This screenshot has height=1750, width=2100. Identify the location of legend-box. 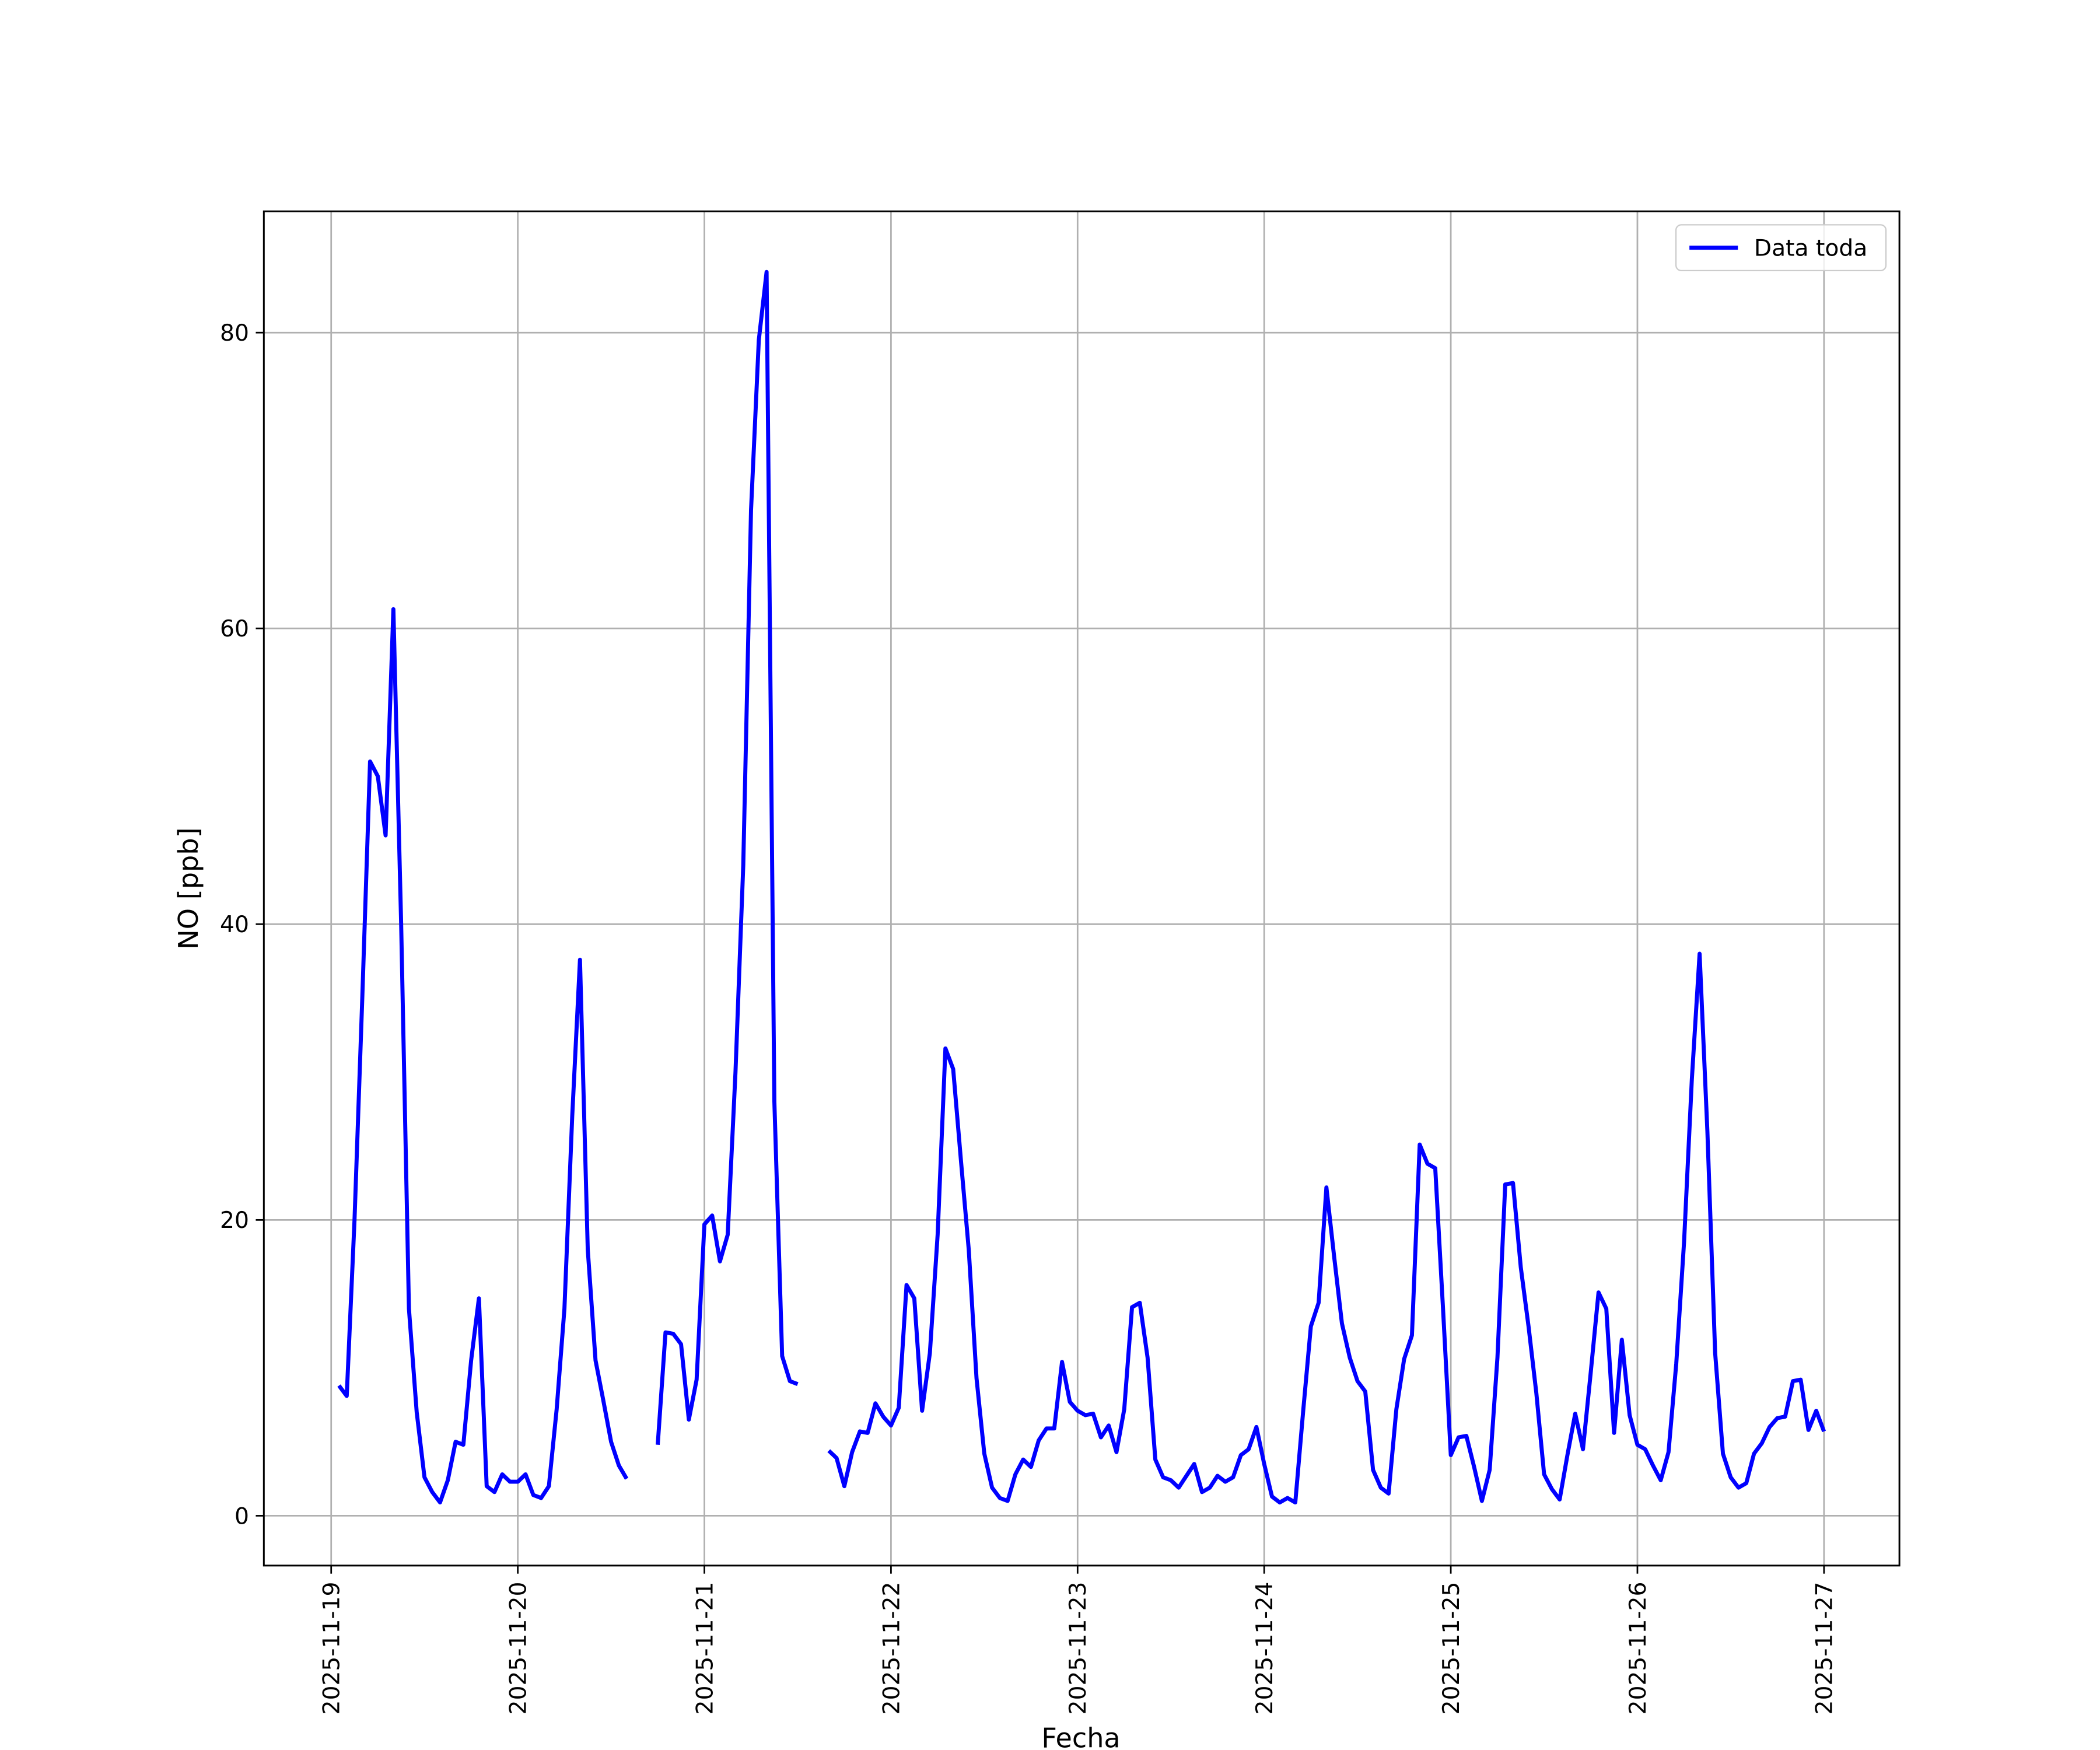
(1781, 247).